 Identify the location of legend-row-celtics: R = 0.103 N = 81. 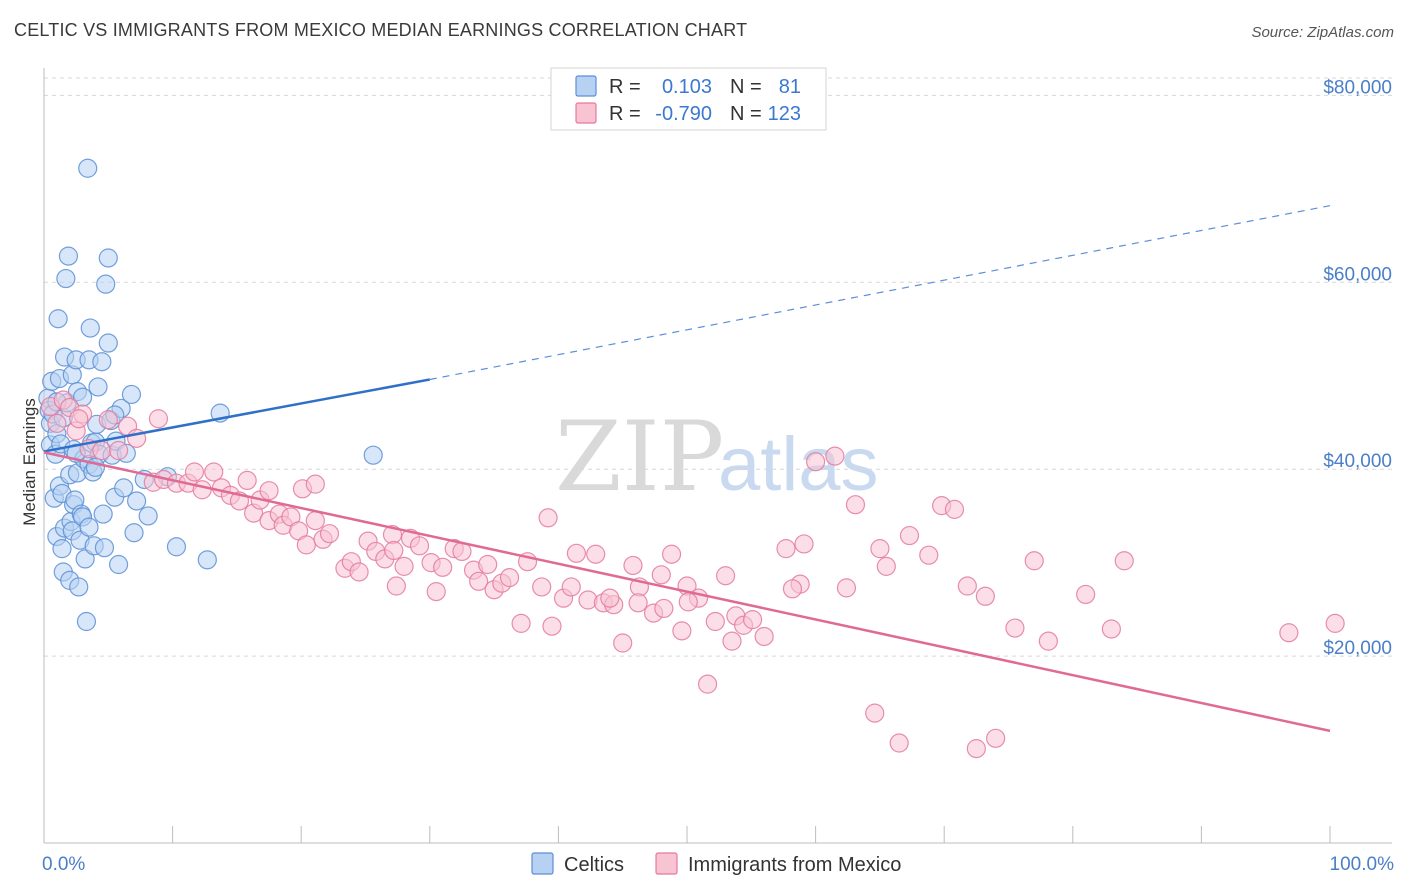
(688, 86).